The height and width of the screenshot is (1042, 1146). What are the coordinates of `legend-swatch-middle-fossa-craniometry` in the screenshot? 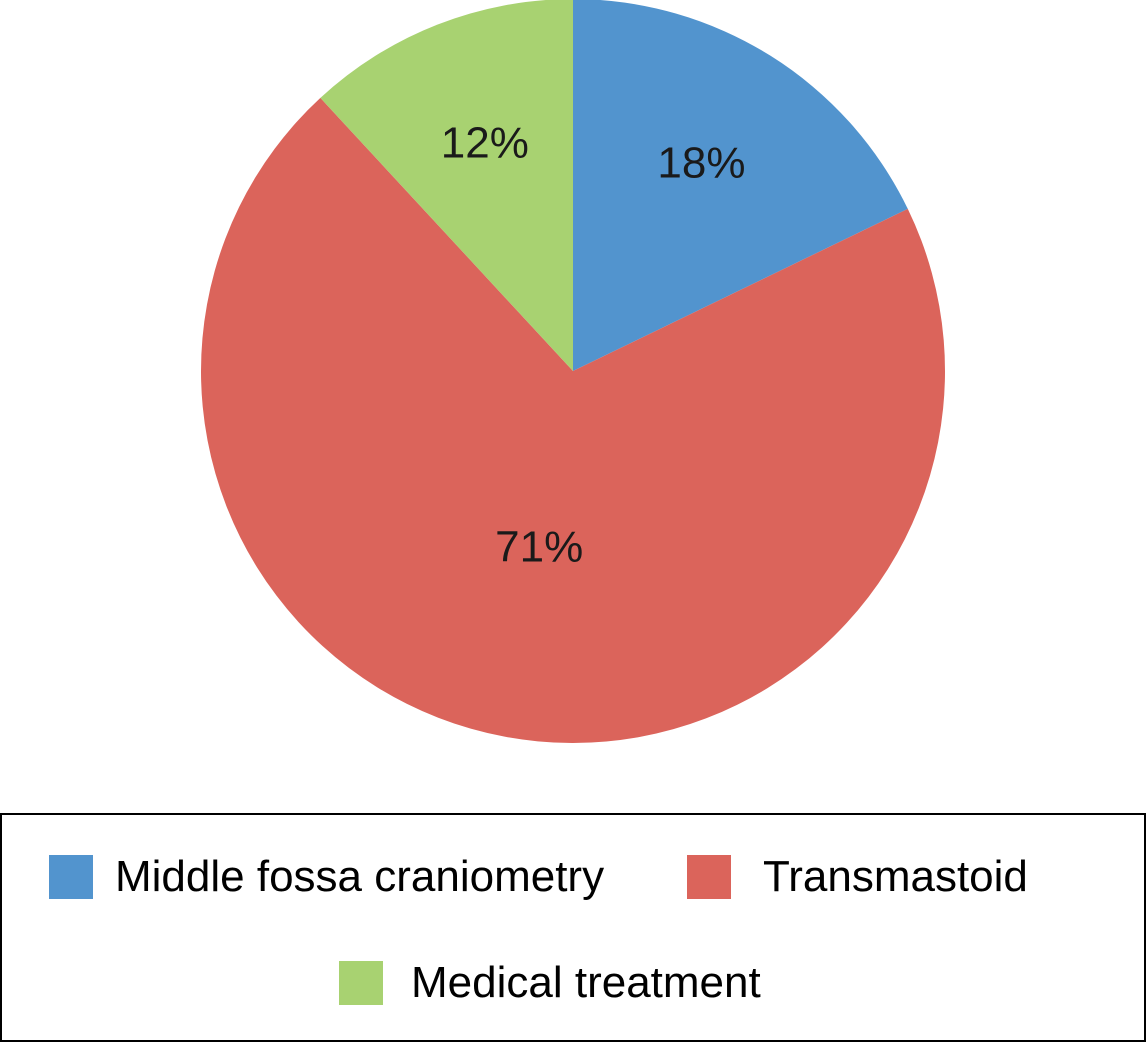 It's located at (71, 877).